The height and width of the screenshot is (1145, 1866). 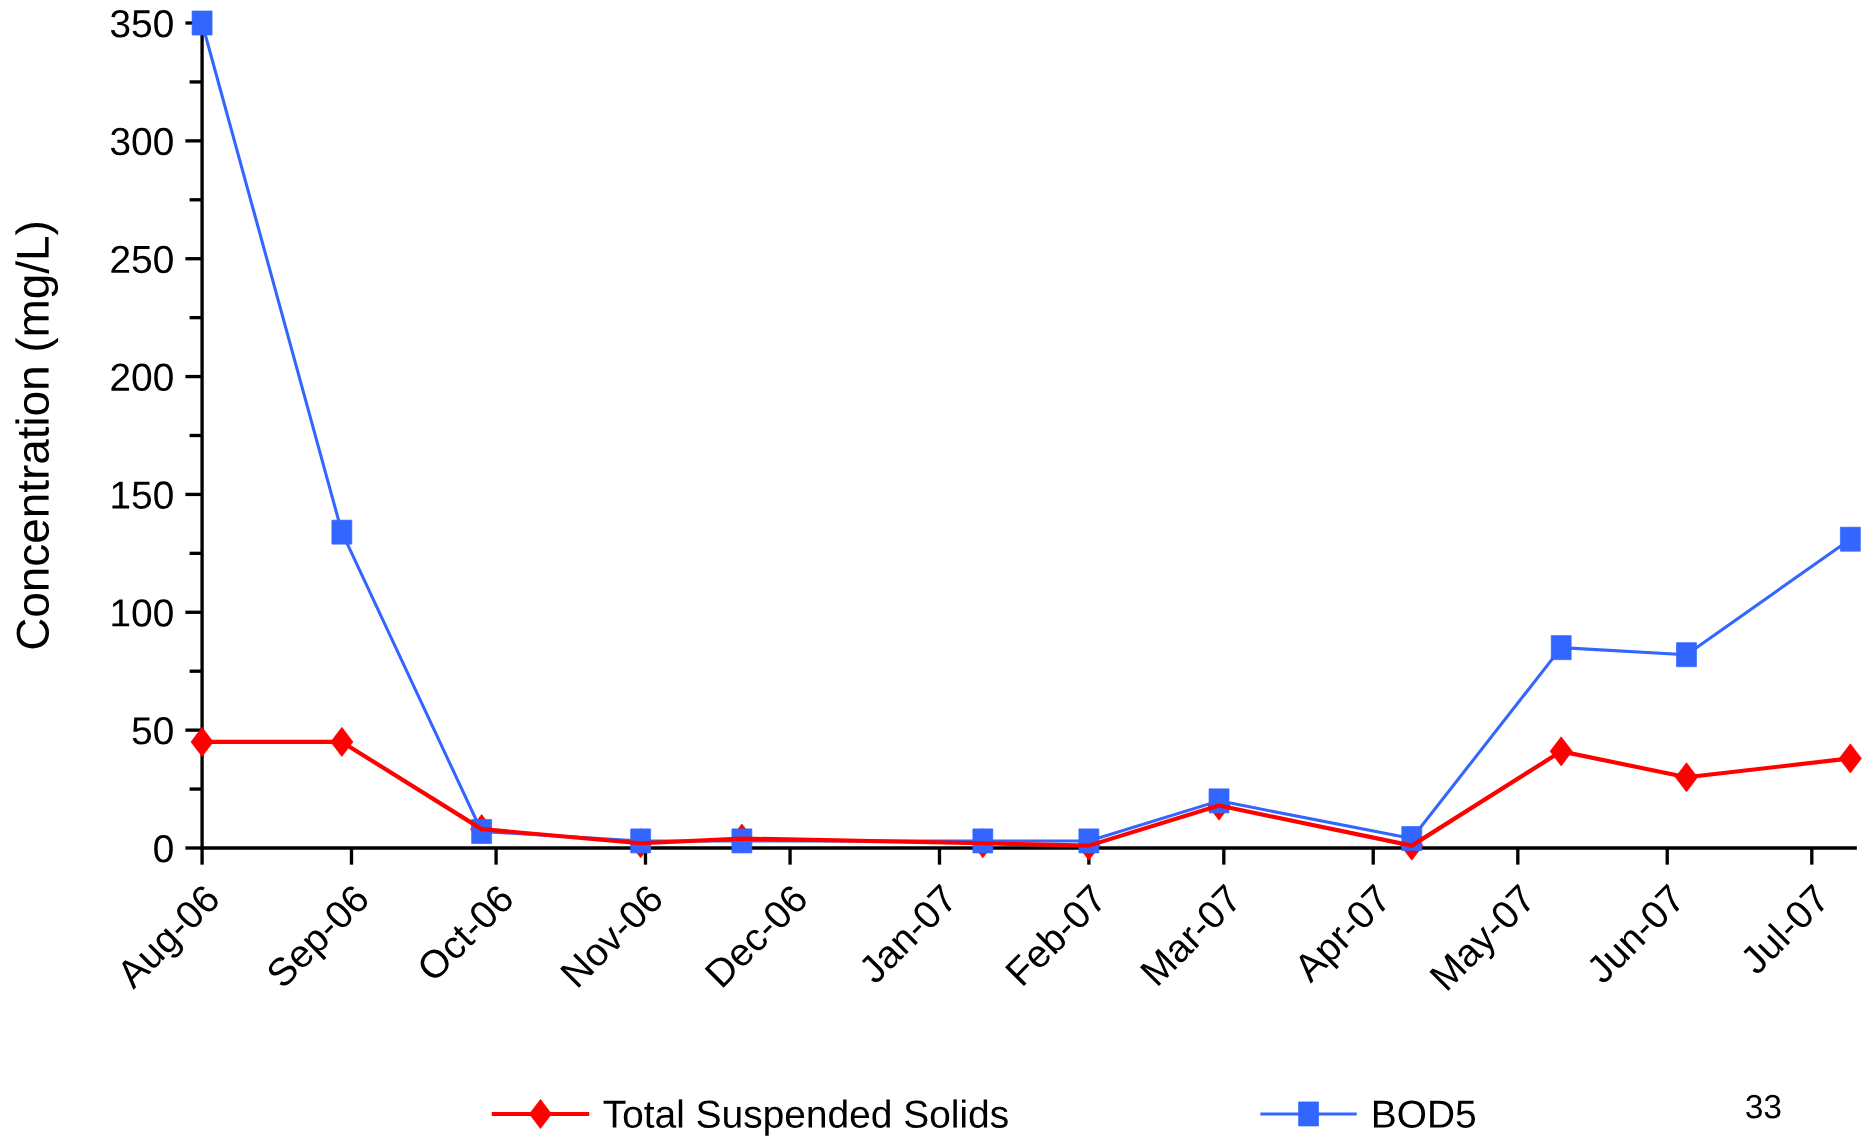 I want to click on y-axis-title: Concentration (mg/L), so click(x=37, y=436).